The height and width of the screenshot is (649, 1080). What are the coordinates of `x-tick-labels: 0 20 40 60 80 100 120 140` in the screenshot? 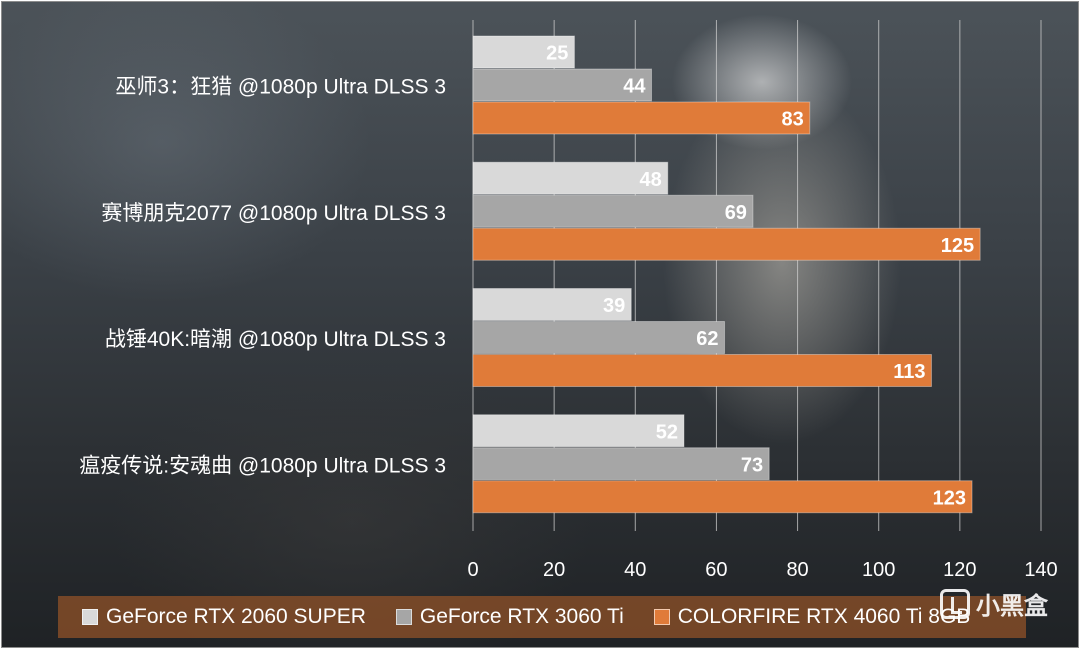 It's located at (762, 570).